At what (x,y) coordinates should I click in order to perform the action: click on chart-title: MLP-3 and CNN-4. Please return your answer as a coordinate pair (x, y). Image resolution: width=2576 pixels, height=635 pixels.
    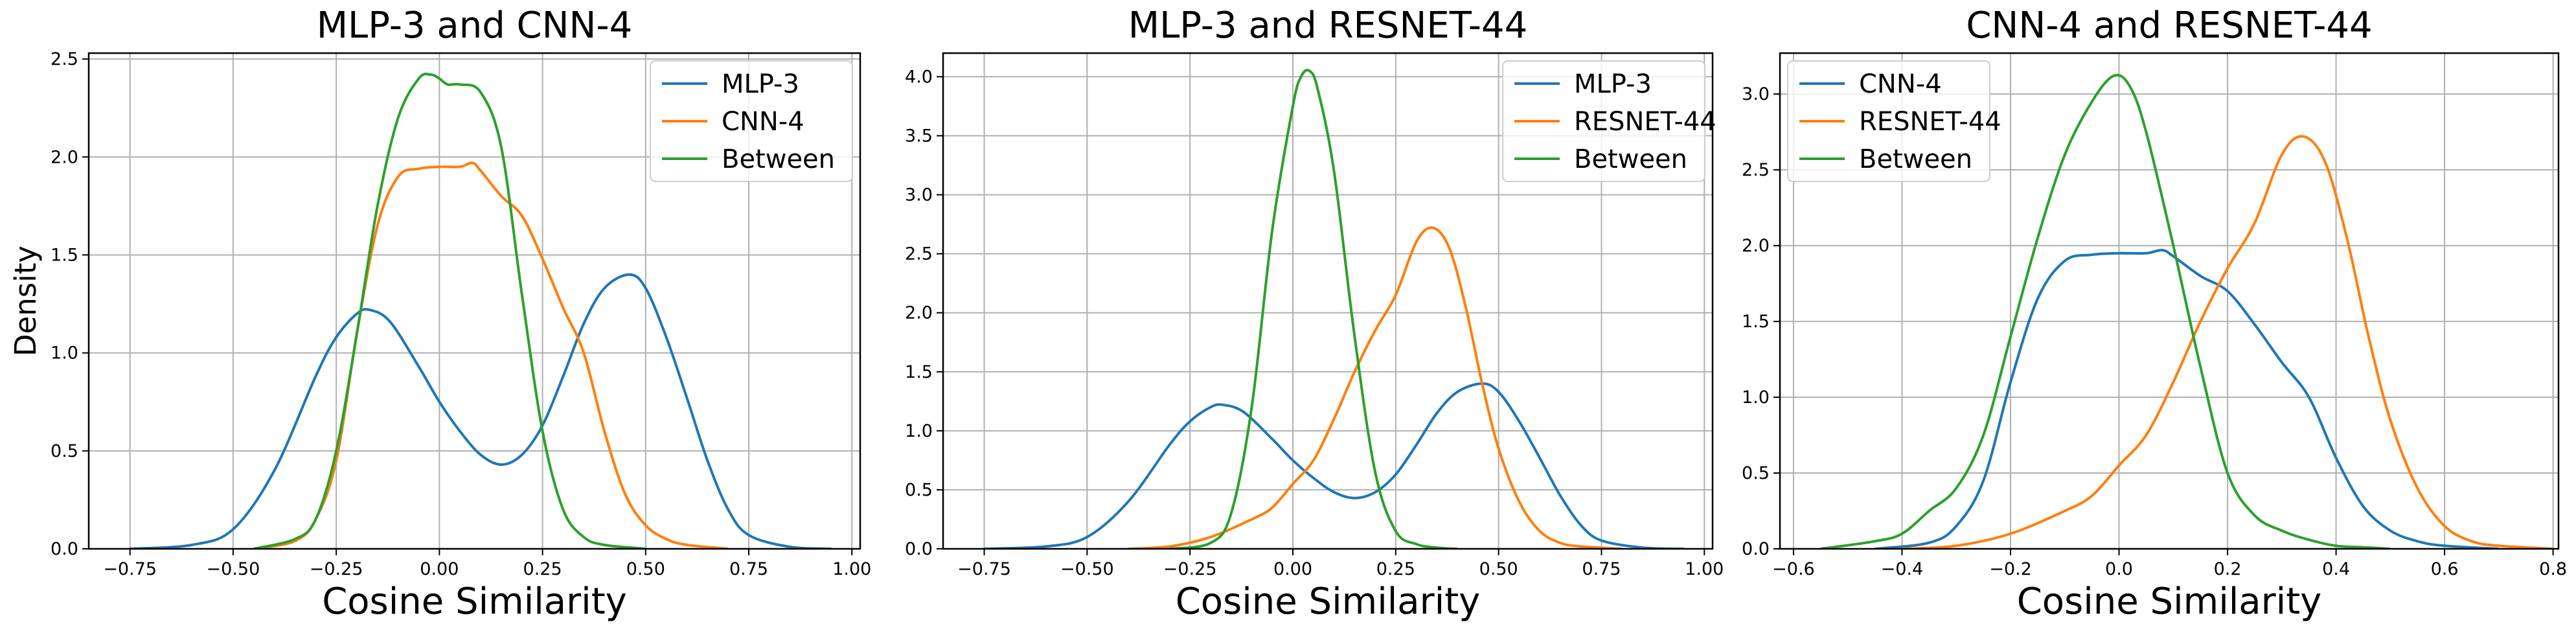
    Looking at the image, I should click on (475, 26).